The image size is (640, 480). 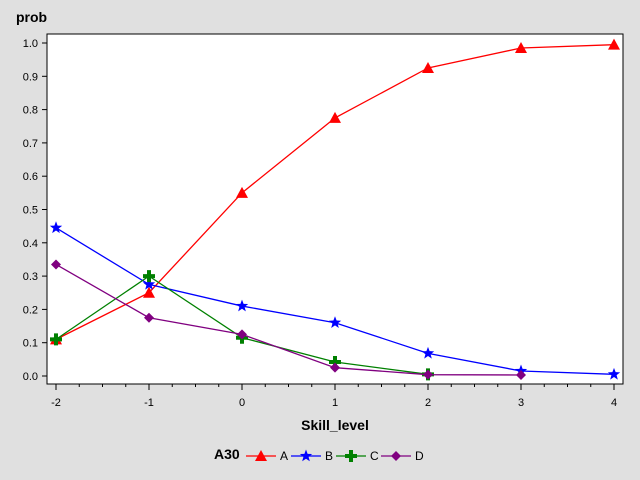 What do you see at coordinates (261, 455) in the screenshot?
I see `legend-marker-triangle` at bounding box center [261, 455].